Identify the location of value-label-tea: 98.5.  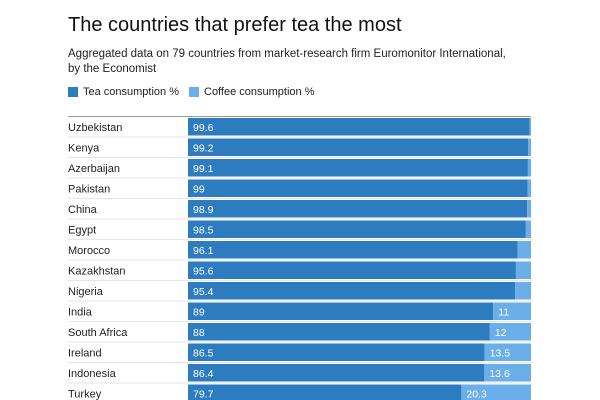
(203, 230).